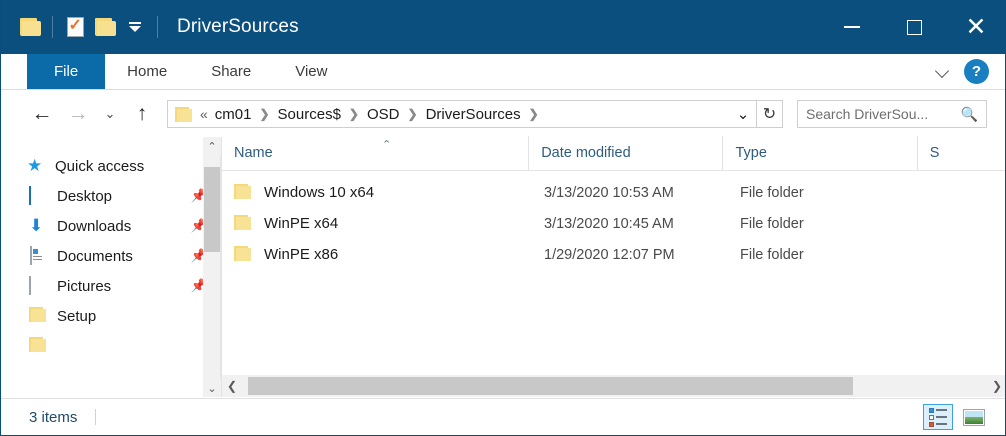 The image size is (1006, 436). Describe the element at coordinates (84, 286) in the screenshot. I see `sidebar-item-label: Pictures` at that location.